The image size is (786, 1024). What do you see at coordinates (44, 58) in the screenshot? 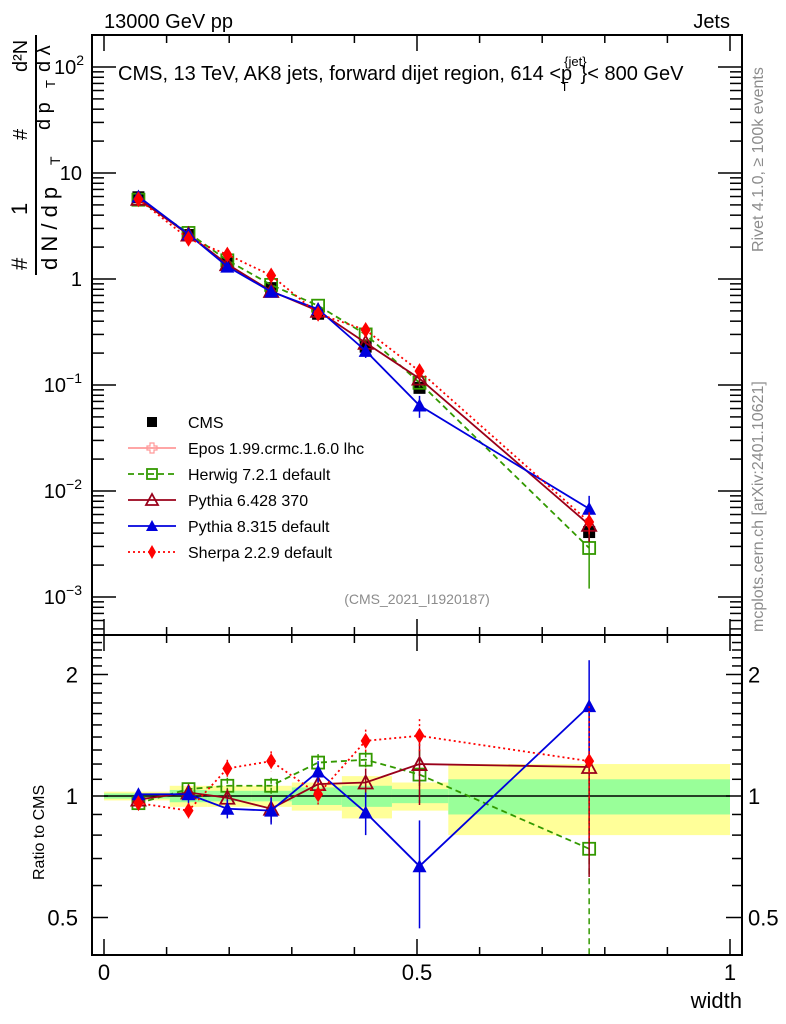
I see `svg-text: d λ` at bounding box center [44, 58].